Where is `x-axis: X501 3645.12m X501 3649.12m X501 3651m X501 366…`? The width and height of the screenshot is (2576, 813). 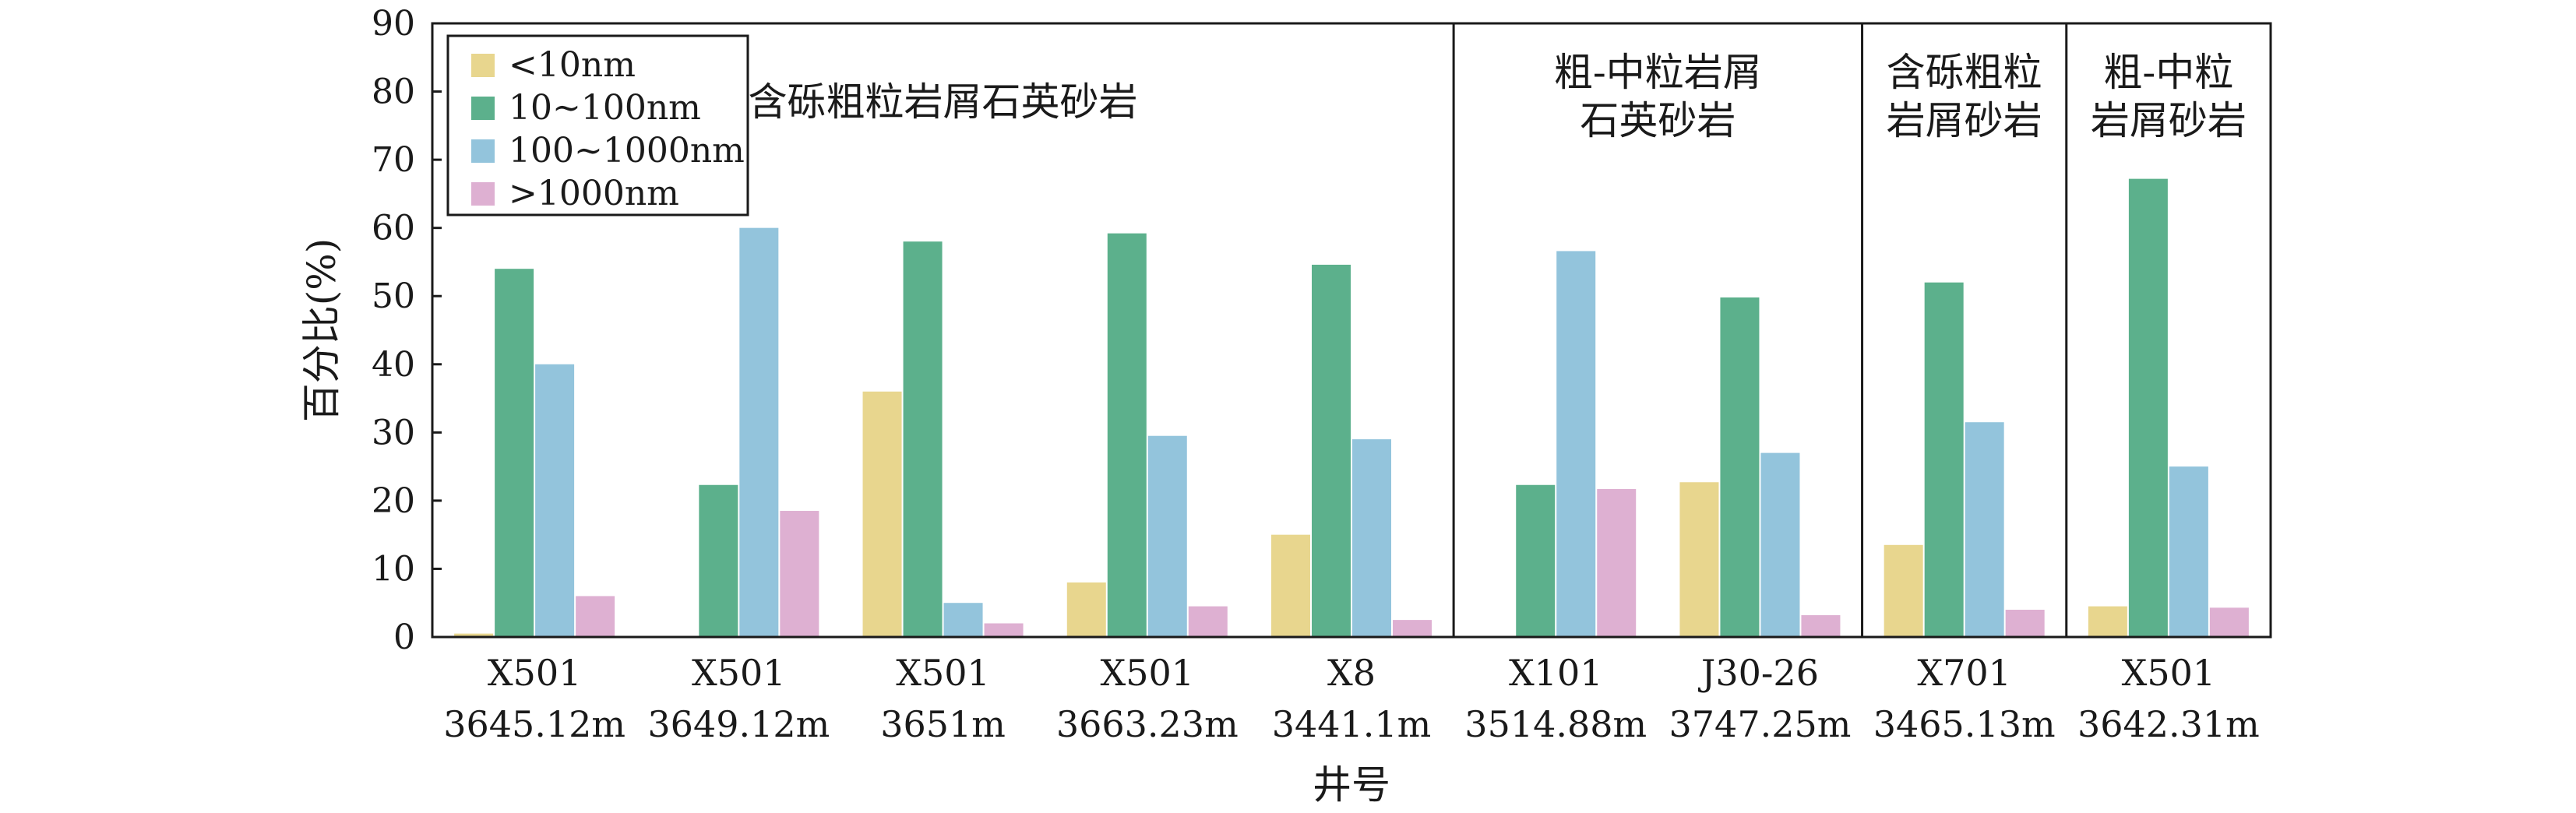
x-axis: X501 3645.12m X501 3649.12m X501 3651m X501 366… is located at coordinates (1351, 698).